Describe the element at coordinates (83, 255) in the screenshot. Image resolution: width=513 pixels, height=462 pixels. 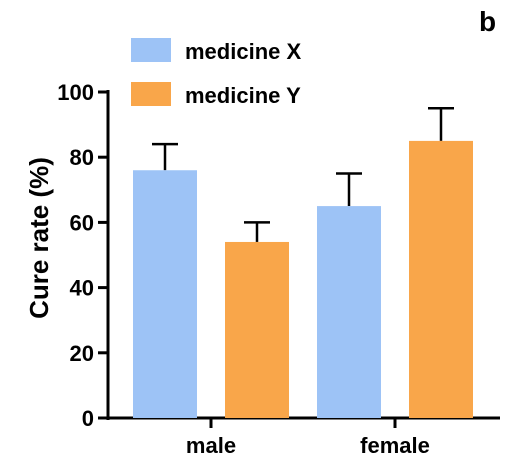
I see `y-axis: 0 20 40 60 80 100` at that location.